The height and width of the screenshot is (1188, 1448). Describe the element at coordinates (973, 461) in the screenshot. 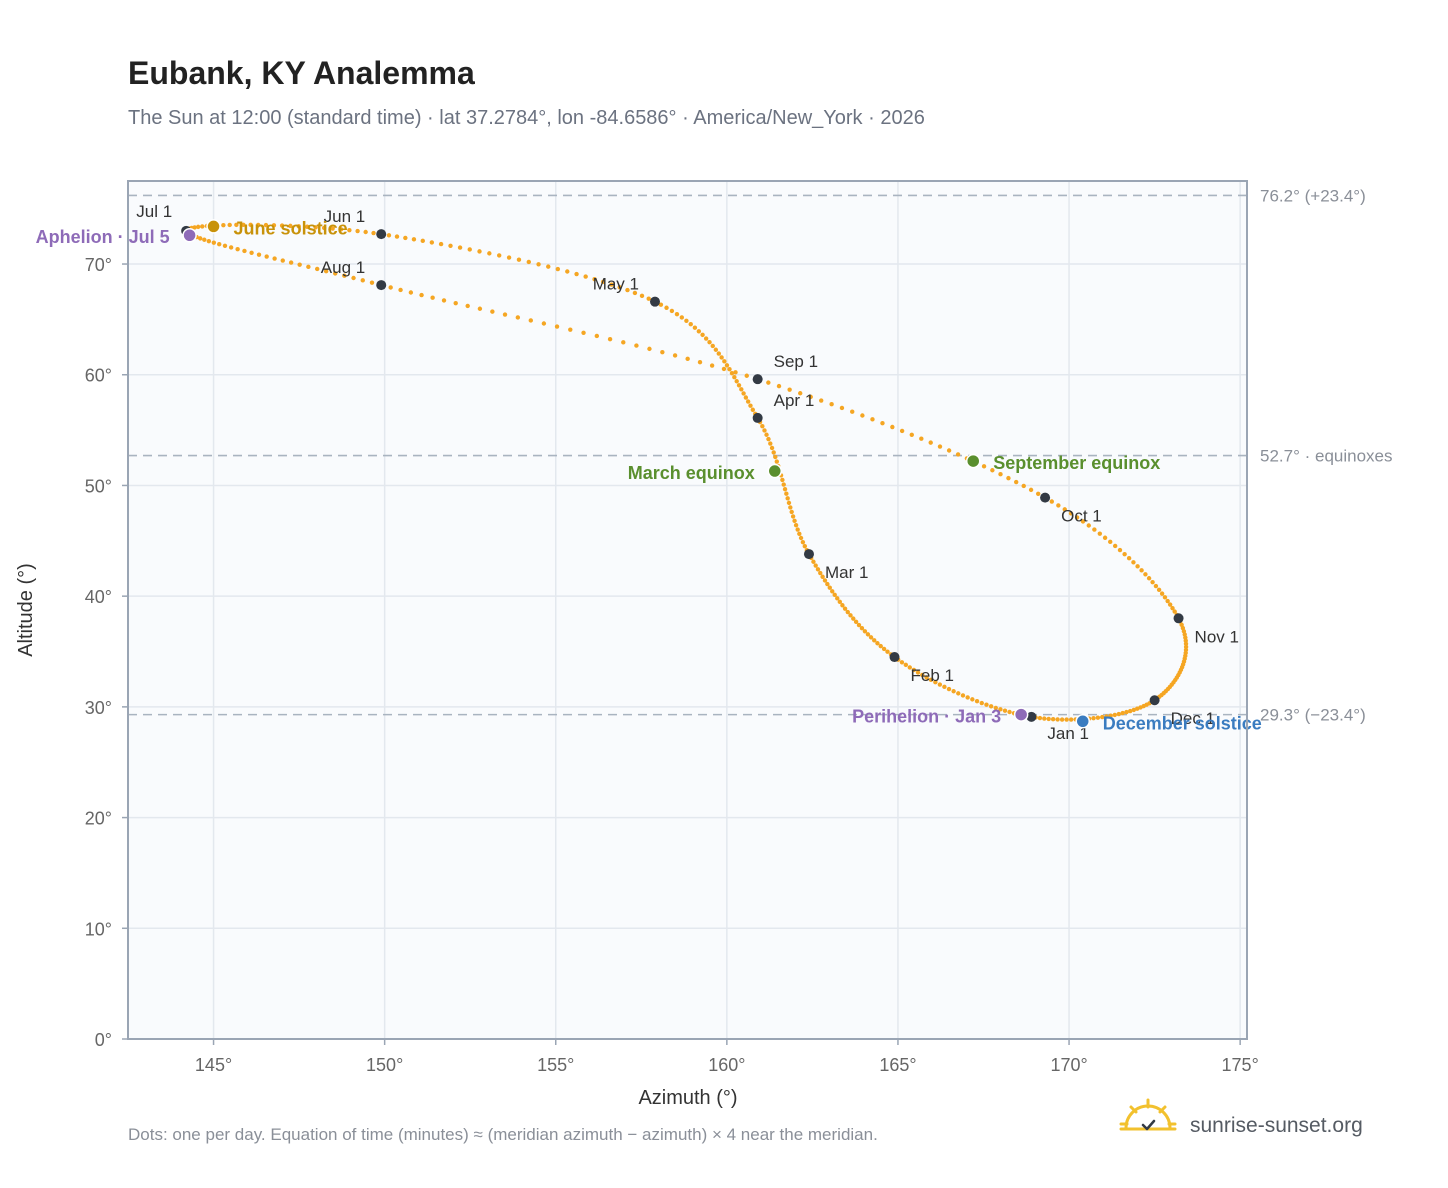

I see `event-marker-dot` at that location.